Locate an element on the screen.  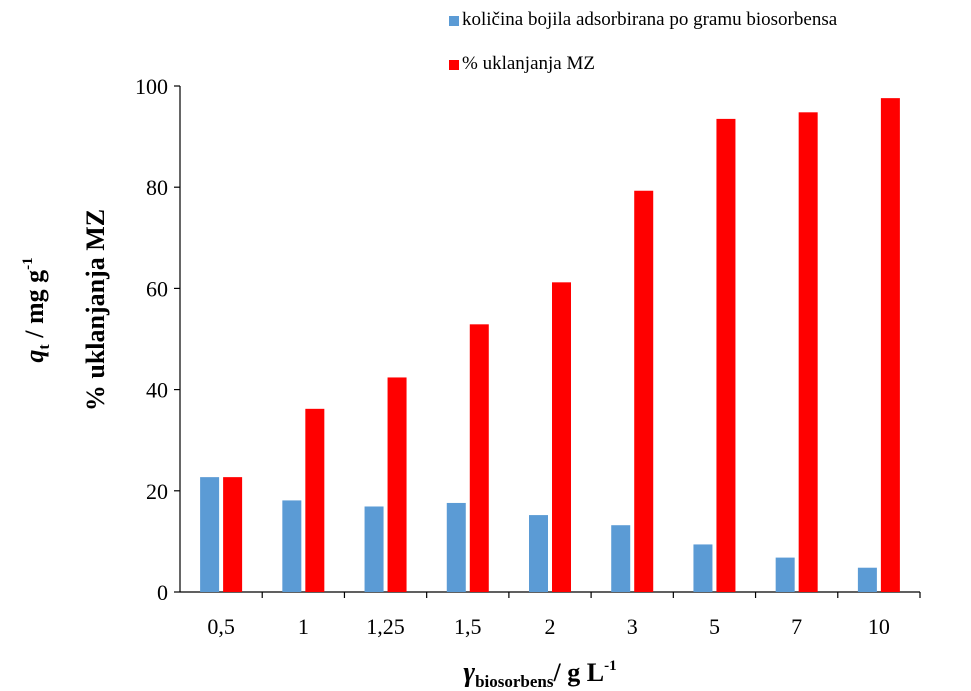
y-tick-label: 0 is located at coordinates (162, 592).